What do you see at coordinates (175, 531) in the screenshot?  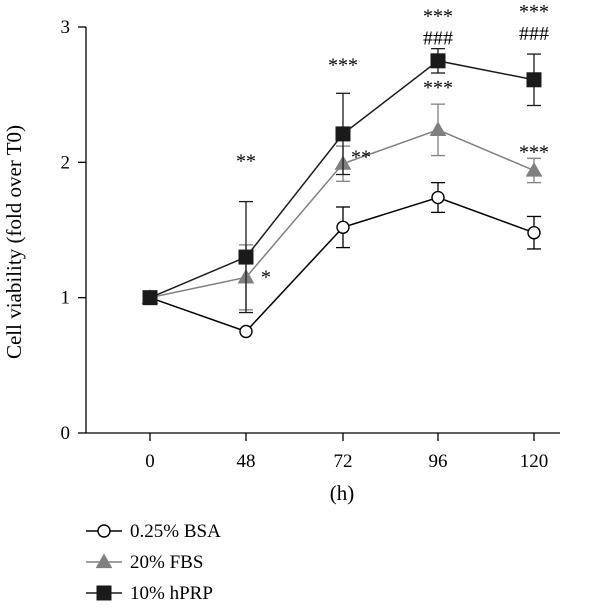 I see `legend-label-0: 0.25% BSA` at bounding box center [175, 531].